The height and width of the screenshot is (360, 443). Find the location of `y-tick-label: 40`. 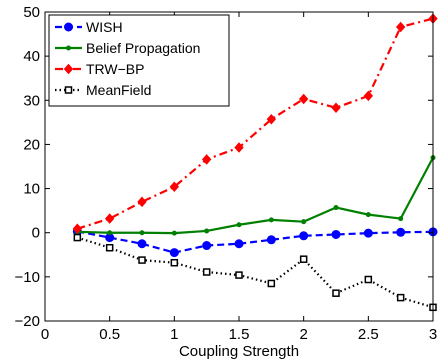

y-tick-label: 40 is located at coordinates (31, 56).